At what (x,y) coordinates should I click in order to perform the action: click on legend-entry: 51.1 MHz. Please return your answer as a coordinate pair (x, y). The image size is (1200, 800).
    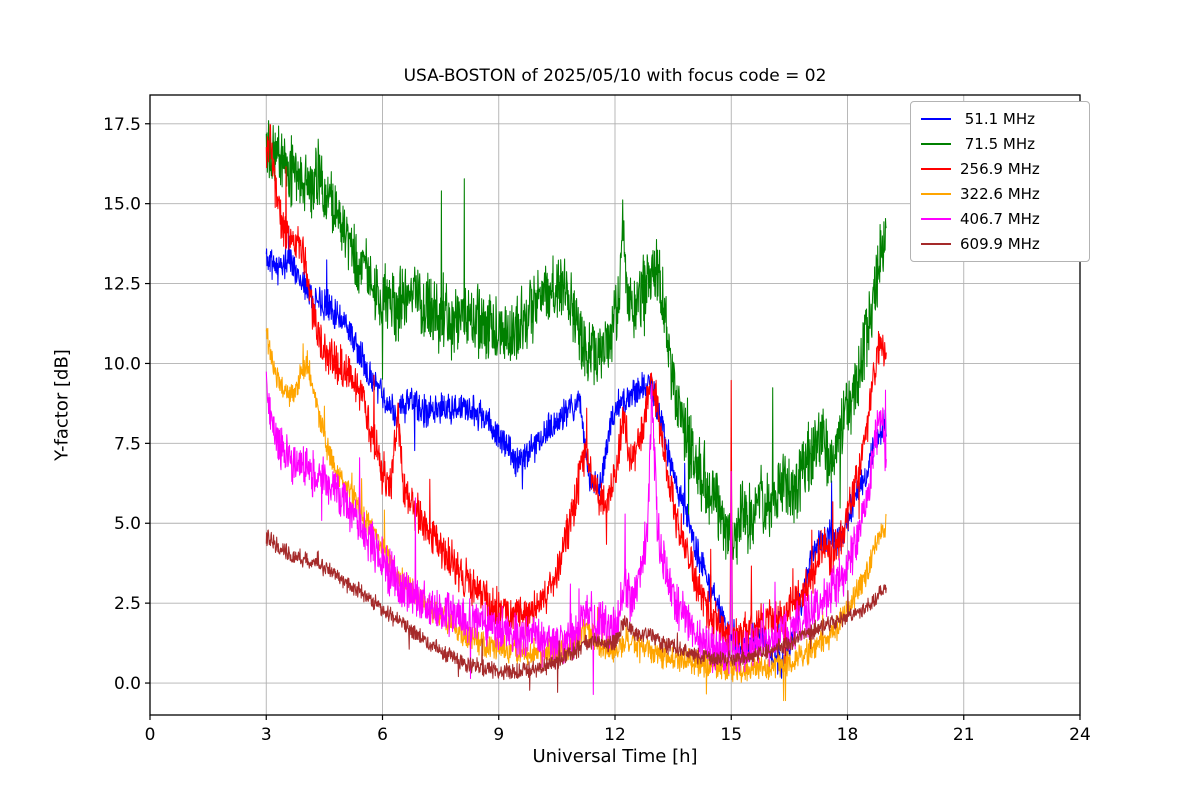
    Looking at the image, I should click on (1000, 119).